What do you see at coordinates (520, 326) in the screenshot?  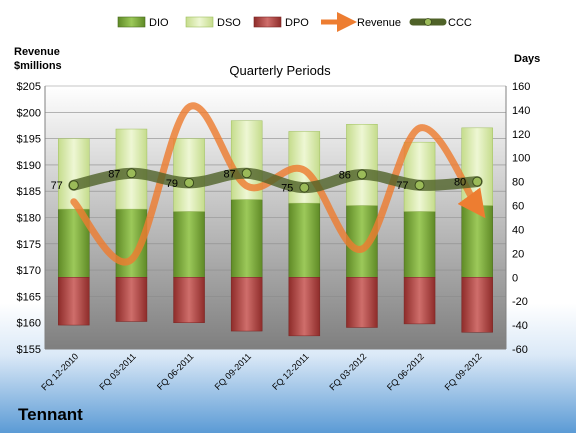 I see `right-tick-label: -40` at bounding box center [520, 326].